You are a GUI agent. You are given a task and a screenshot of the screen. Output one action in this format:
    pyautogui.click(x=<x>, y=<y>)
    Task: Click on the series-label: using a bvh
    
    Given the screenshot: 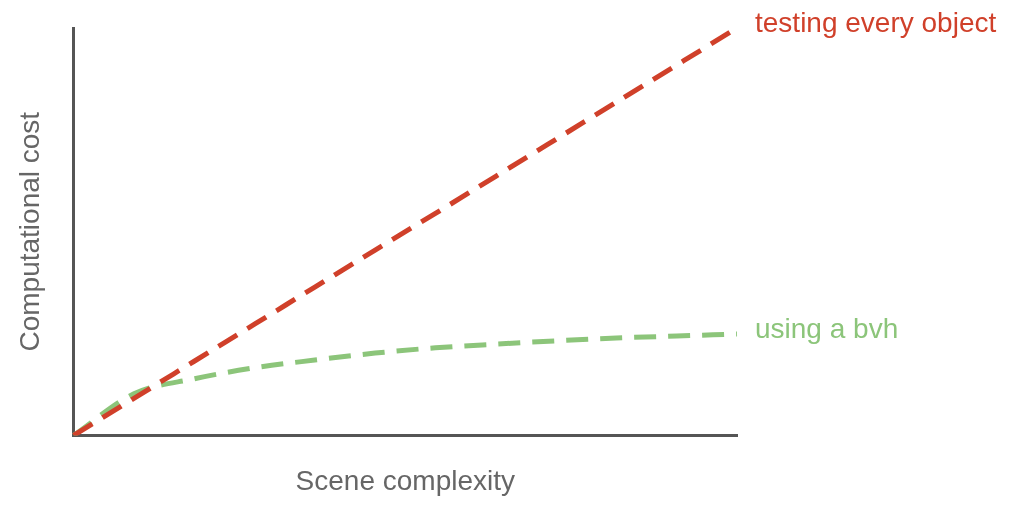 What is the action you would take?
    pyautogui.click(x=827, y=328)
    